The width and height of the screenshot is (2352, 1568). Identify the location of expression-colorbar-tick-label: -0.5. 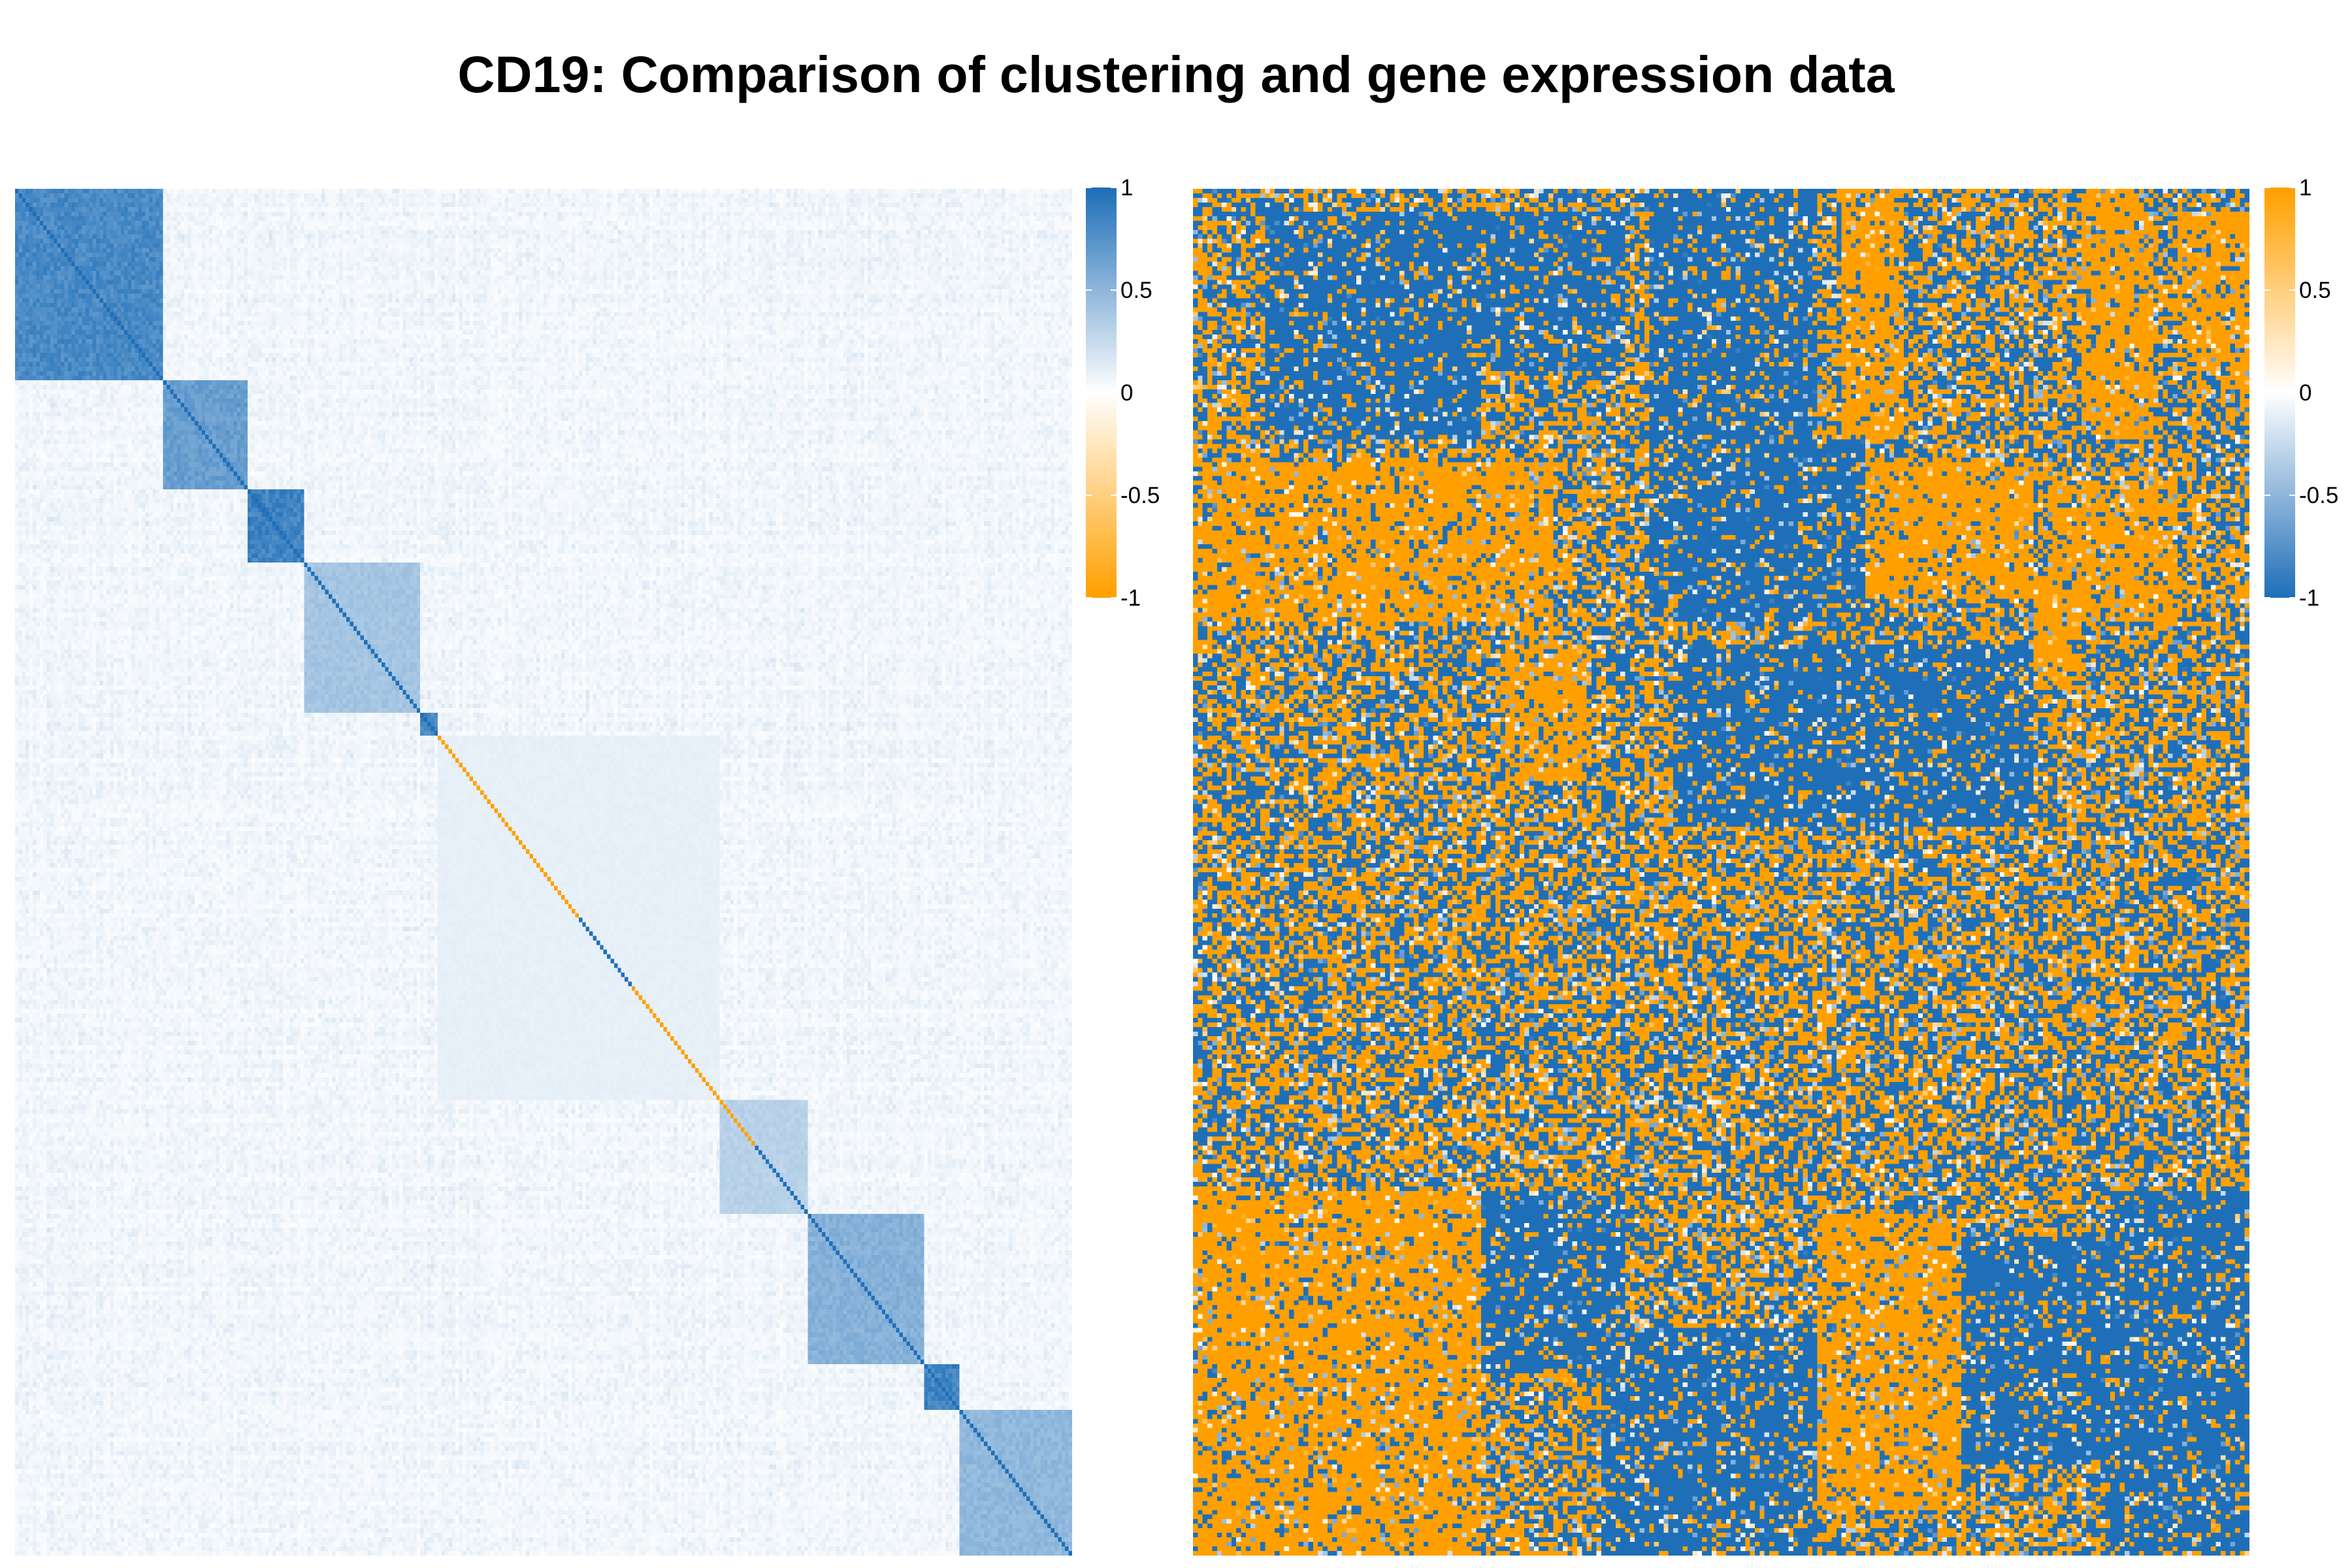
(2319, 495).